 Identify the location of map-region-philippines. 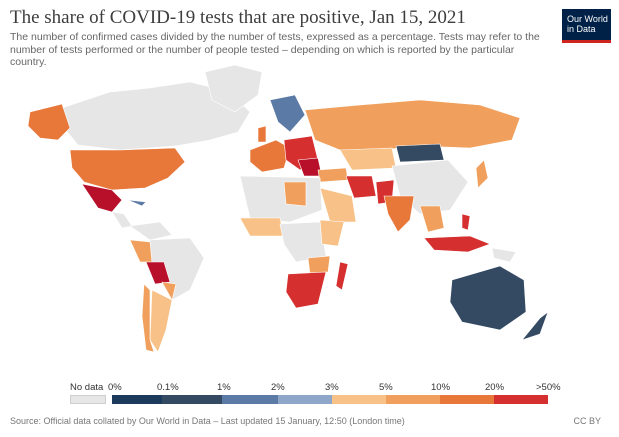
(466, 222).